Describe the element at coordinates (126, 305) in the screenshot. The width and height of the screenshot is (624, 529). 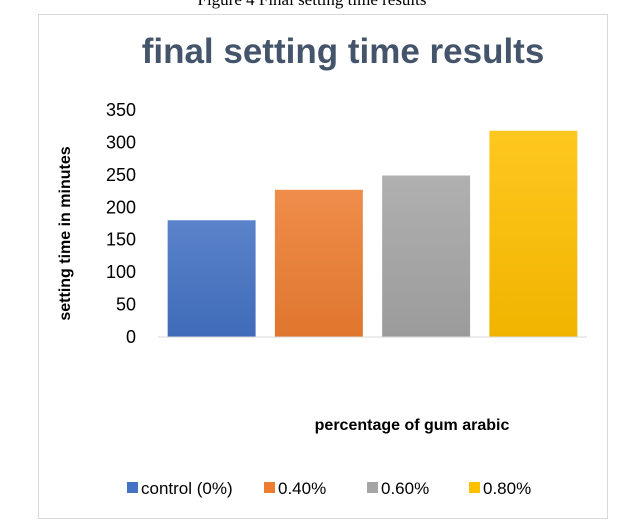
I see `y-tick-label: 50` at that location.